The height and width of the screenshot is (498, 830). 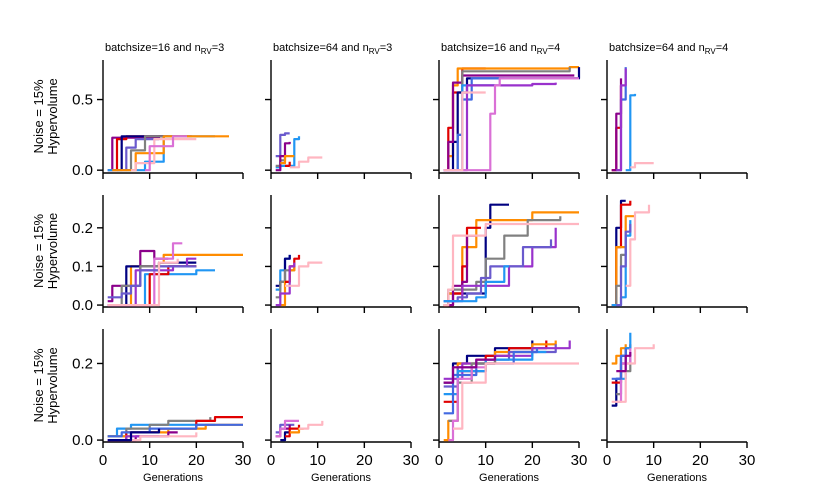 I want to click on panel-r2-c3: 0 10 20 30 Generations, so click(x=678, y=406).